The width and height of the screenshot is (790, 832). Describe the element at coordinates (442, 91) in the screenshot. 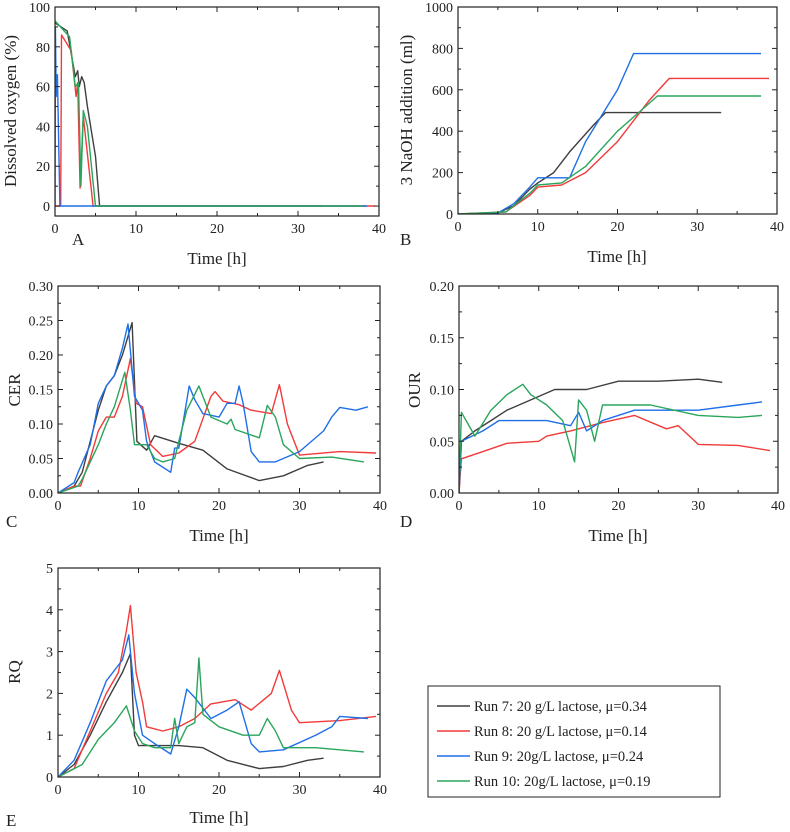

I see `y-tick-label: 600` at that location.